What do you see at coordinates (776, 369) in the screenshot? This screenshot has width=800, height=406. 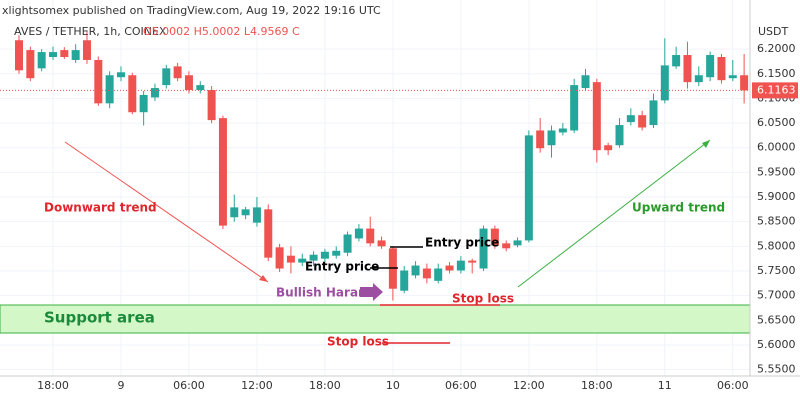 I see `y-tick-label: 5.5500` at bounding box center [776, 369].